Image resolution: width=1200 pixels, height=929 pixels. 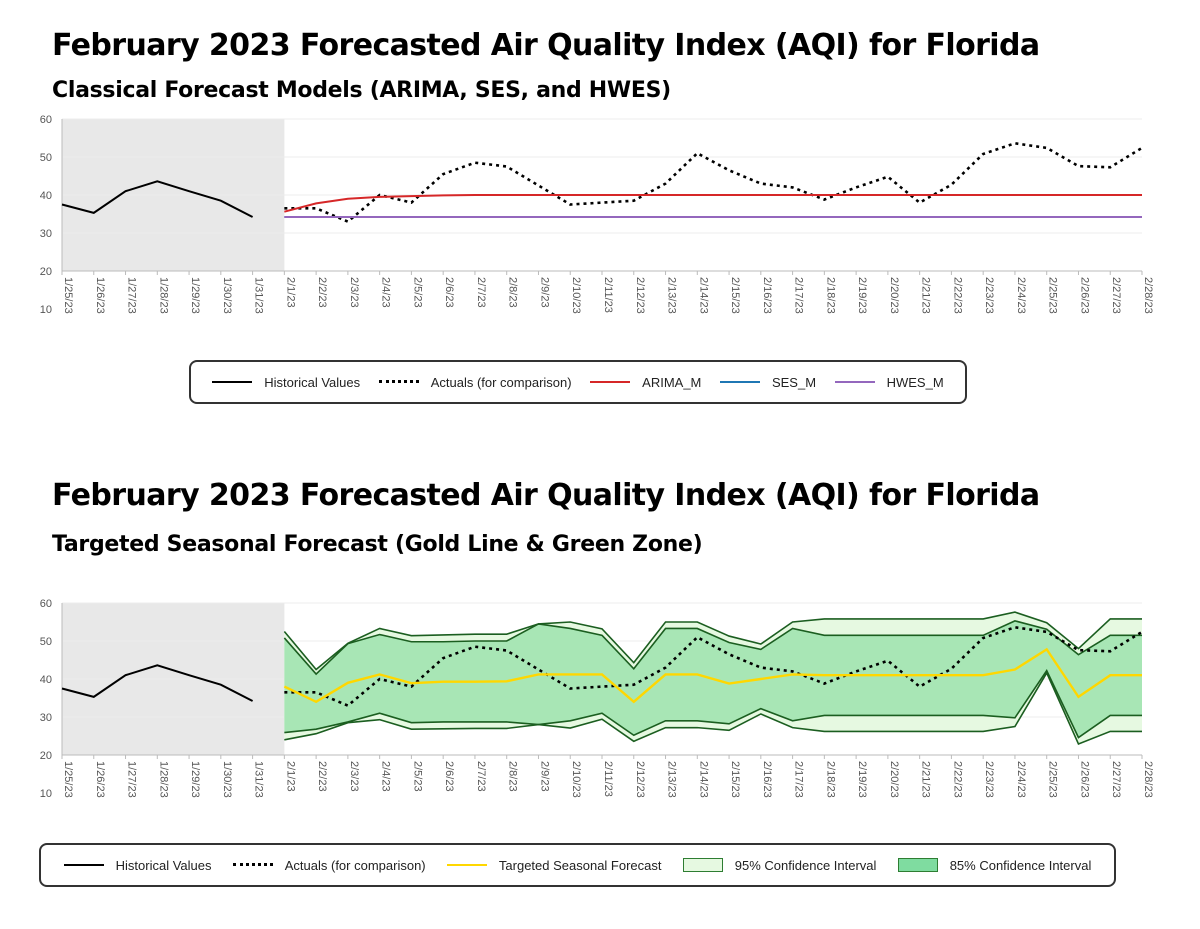 I want to click on chart2-series-historical-values, so click(x=157, y=683).